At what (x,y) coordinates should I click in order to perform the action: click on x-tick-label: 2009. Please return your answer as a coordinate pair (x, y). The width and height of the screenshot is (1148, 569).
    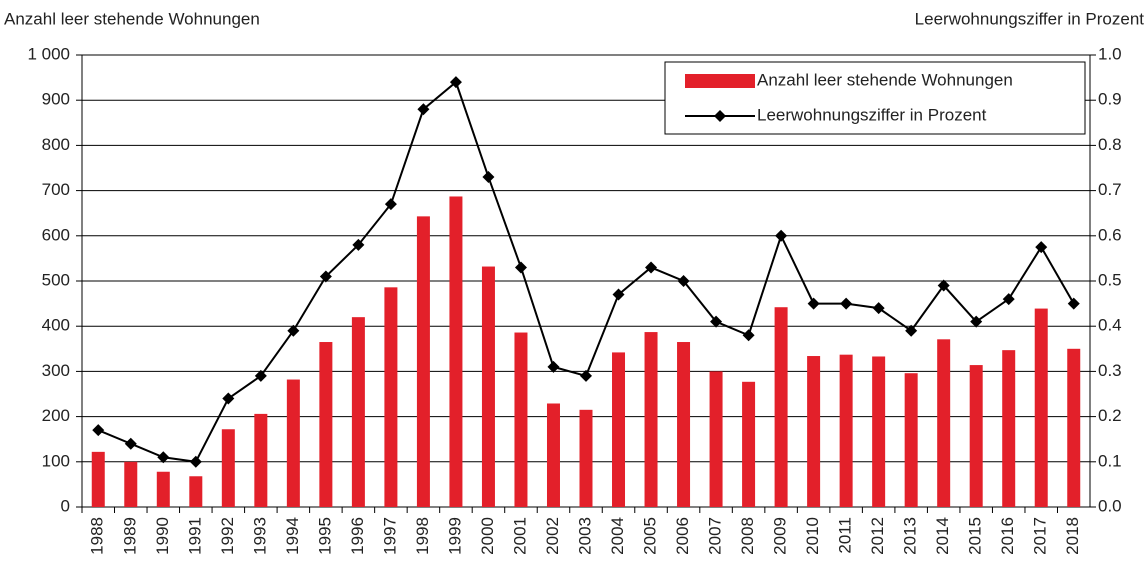
    Looking at the image, I should click on (780, 536).